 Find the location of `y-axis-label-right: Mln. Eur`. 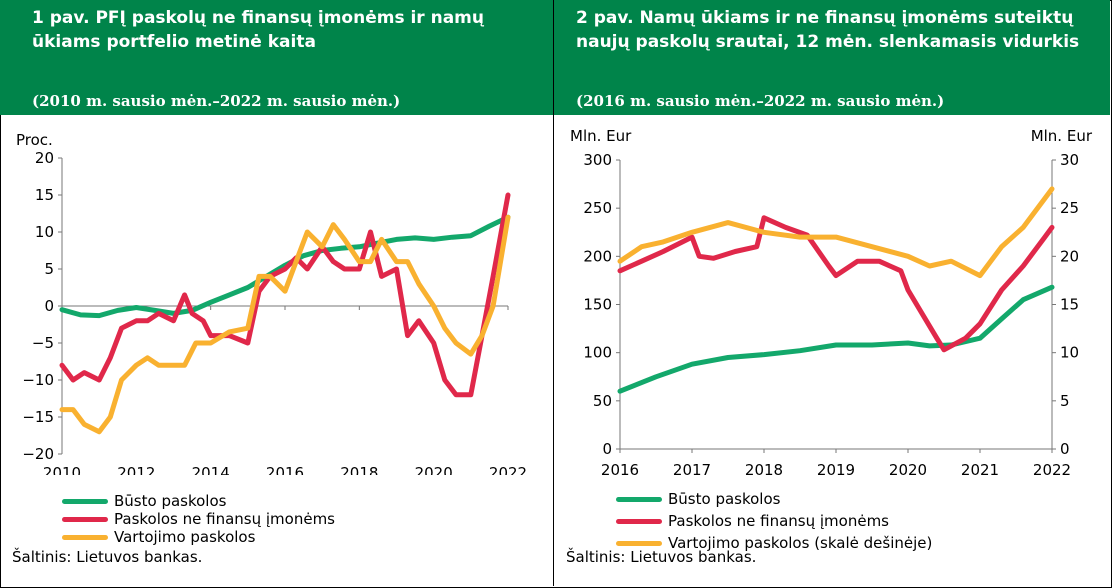

y-axis-label-right: Mln. Eur is located at coordinates (1062, 136).